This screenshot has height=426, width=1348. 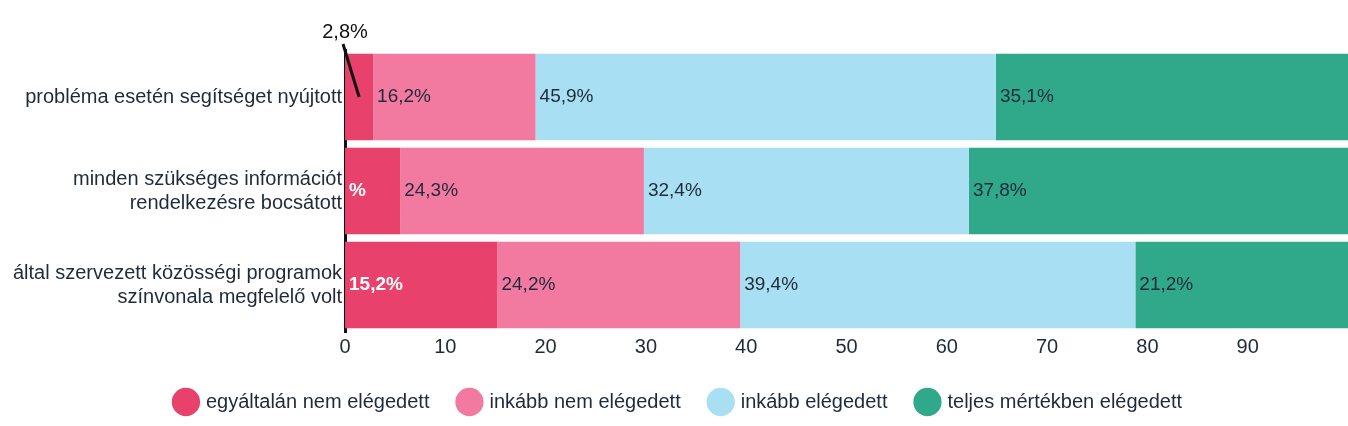 I want to click on legend-label: teljes mértékben elégedett, so click(x=1065, y=400).